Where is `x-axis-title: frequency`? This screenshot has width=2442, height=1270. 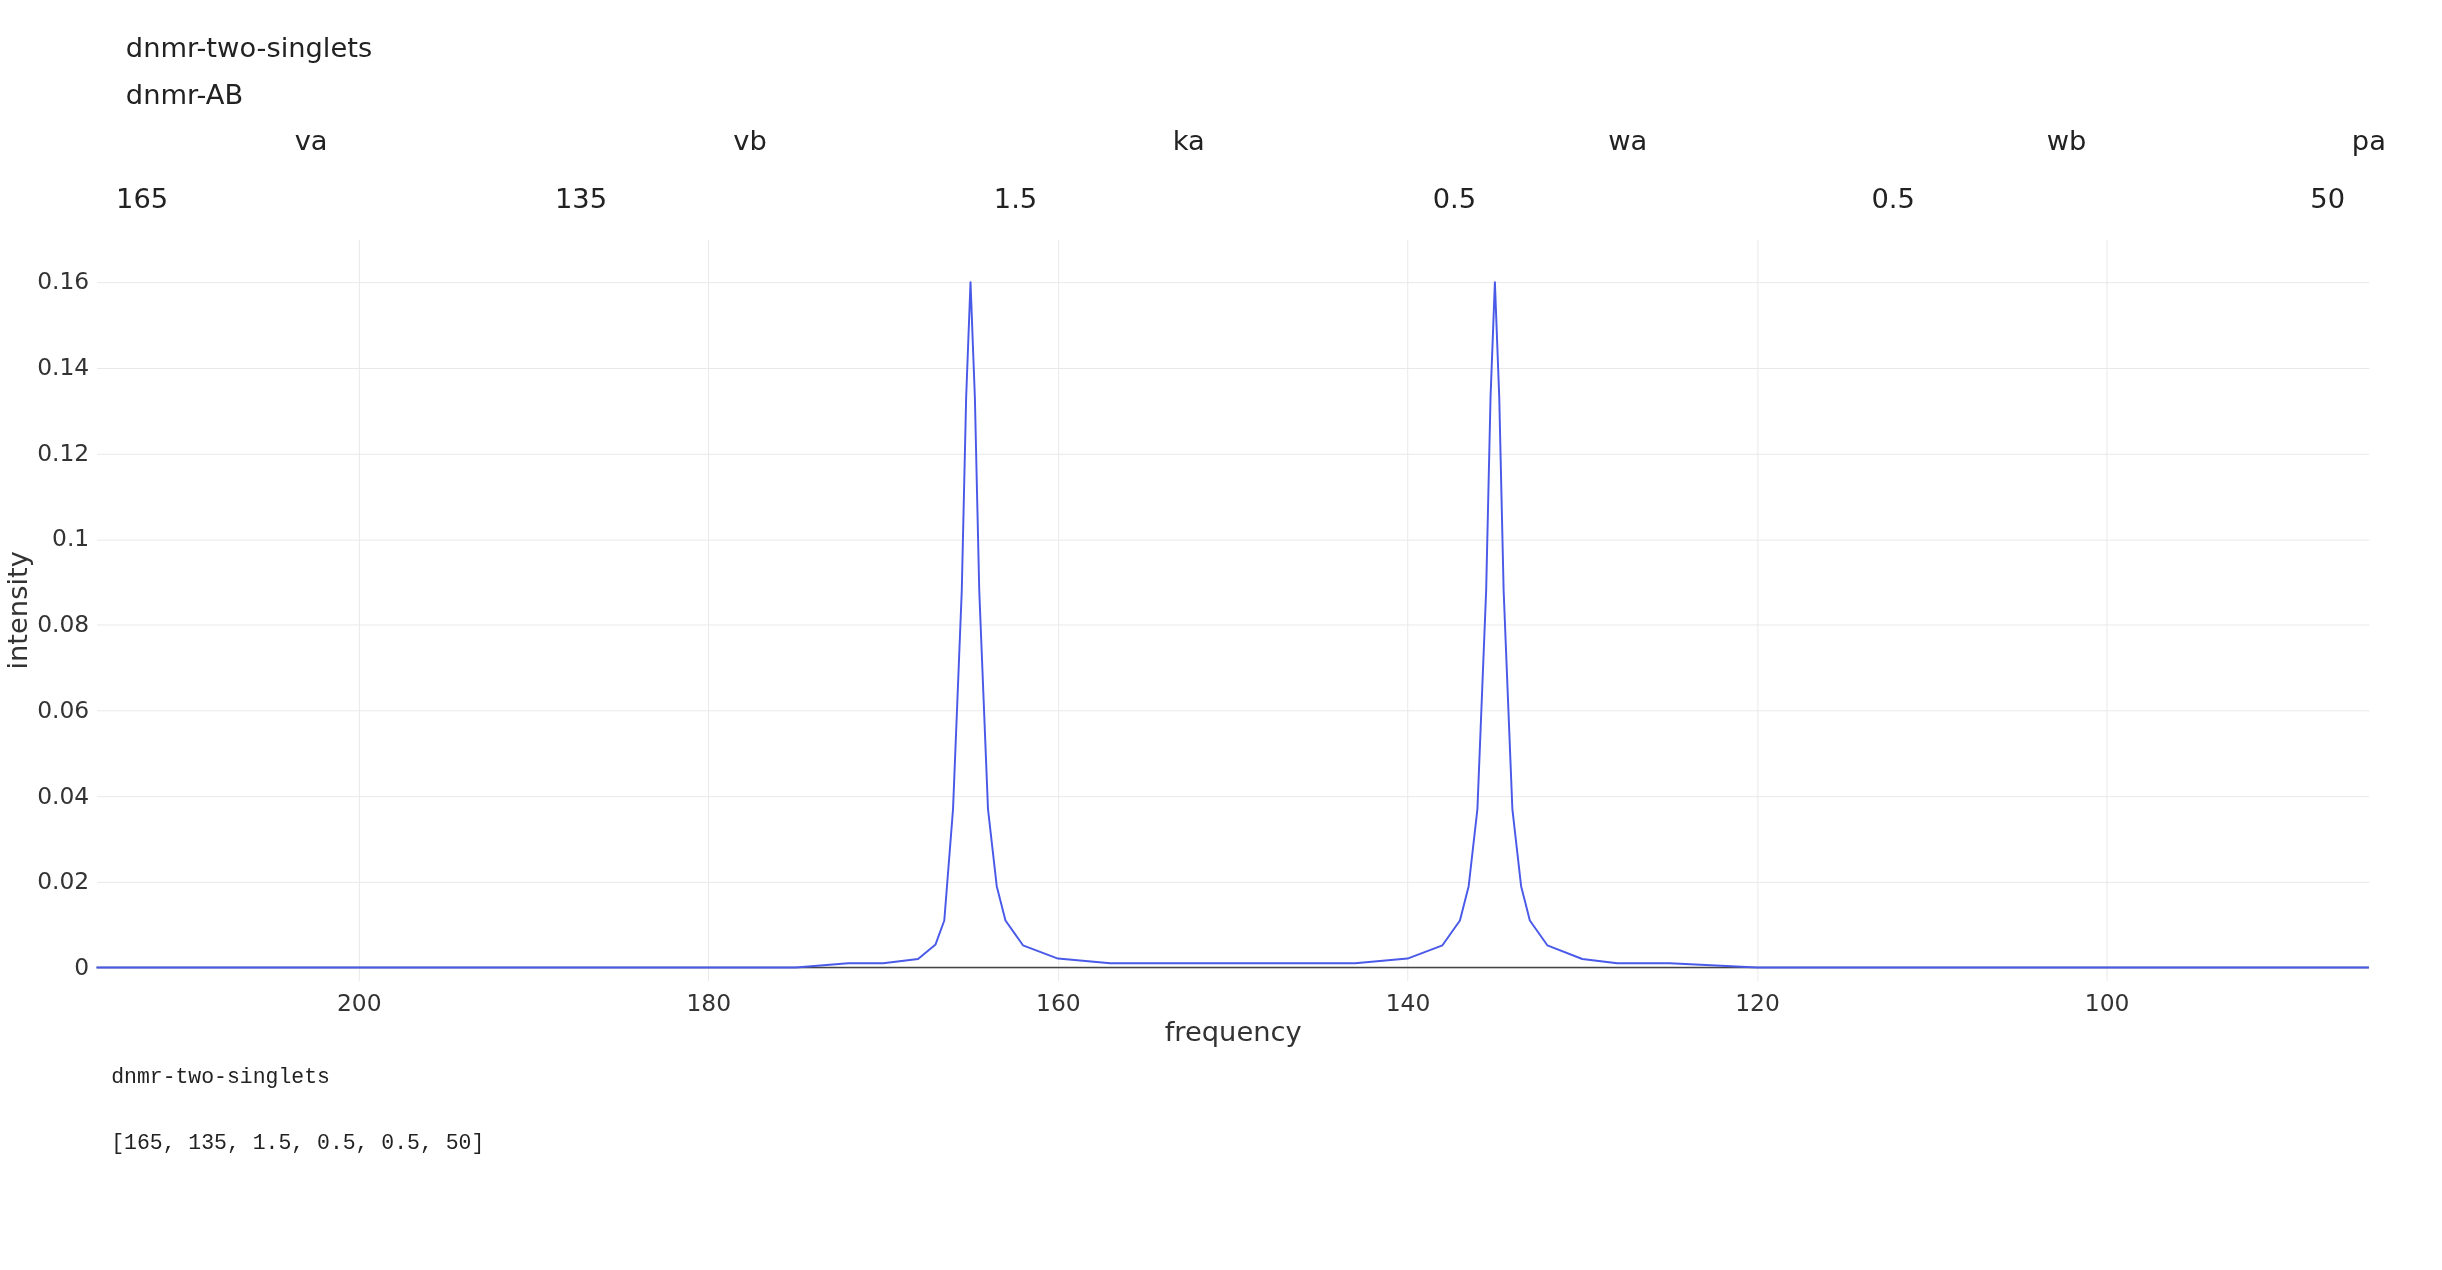 x-axis-title: frequency is located at coordinates (1233, 1032).